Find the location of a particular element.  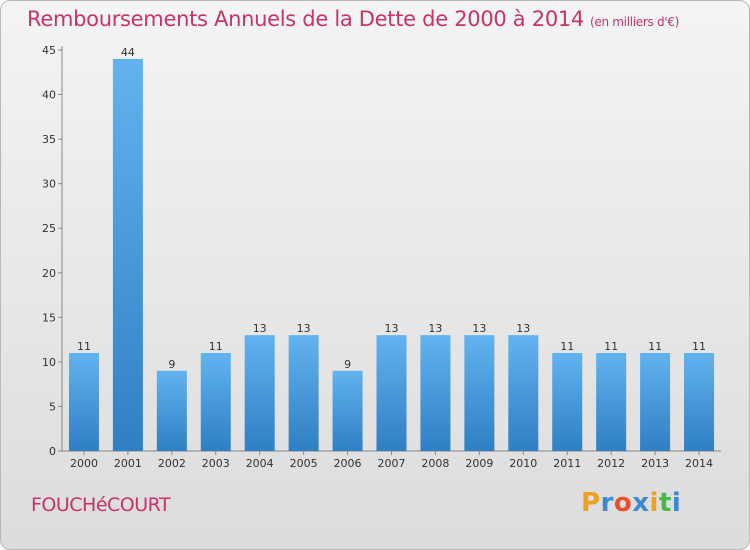

logo-letter: P is located at coordinates (591, 503).